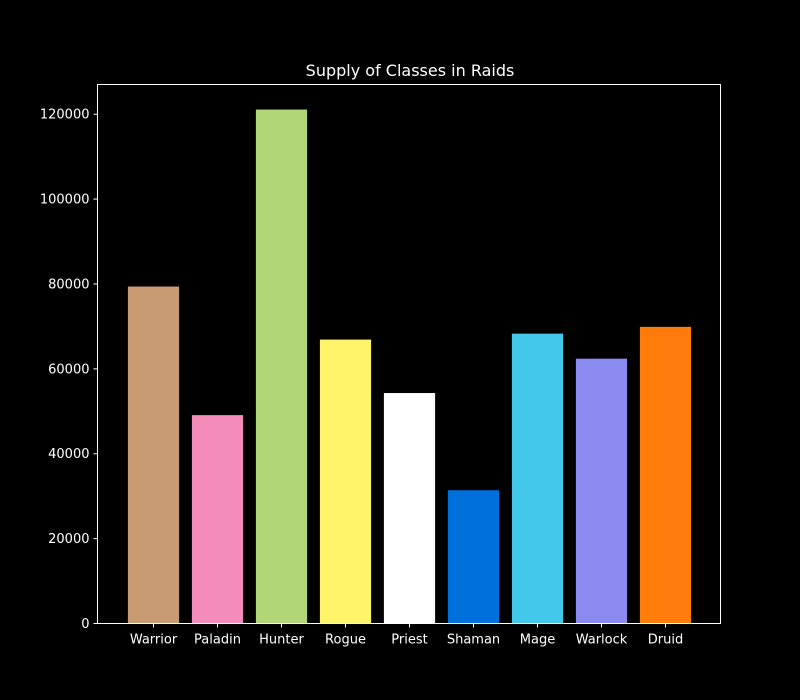  I want to click on x-tick-label-druid: Druid, so click(665, 640).